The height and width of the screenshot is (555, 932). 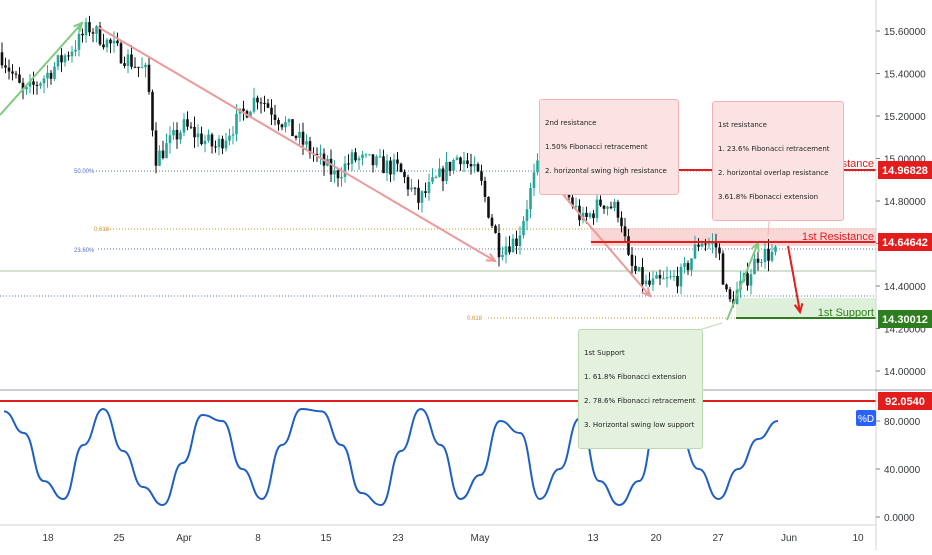 I want to click on price-tick-label: 14.00000, so click(x=905, y=372).